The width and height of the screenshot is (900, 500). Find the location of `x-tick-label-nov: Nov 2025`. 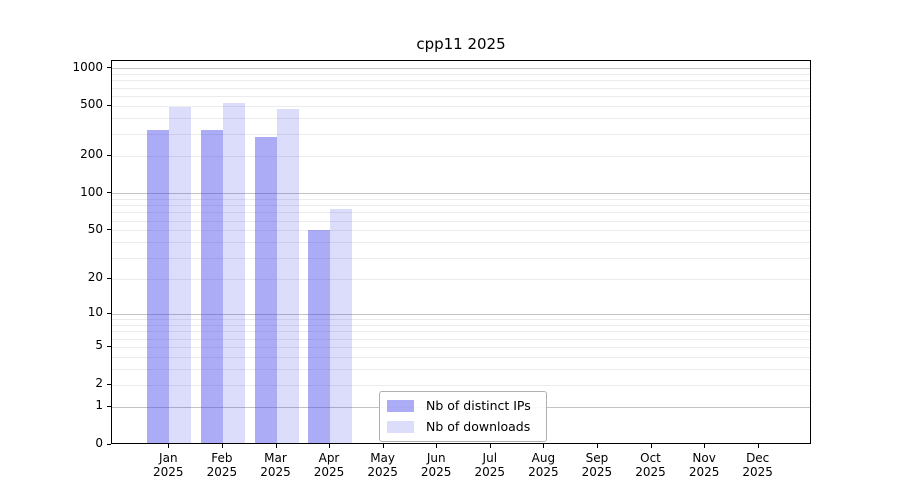

x-tick-label-nov: Nov 2025 is located at coordinates (704, 465).